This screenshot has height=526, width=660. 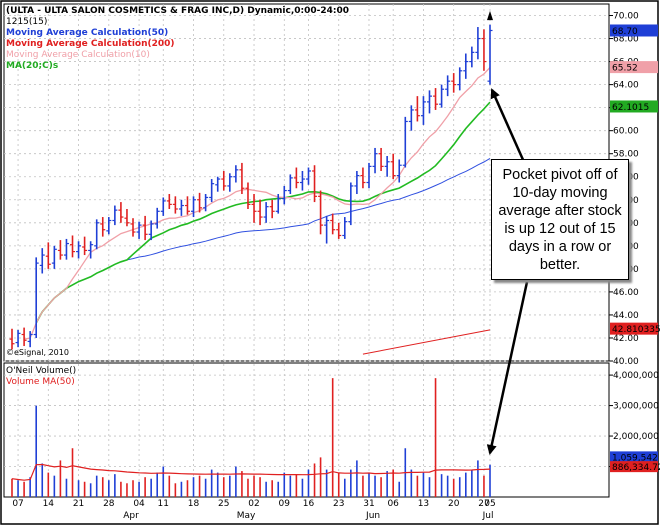 I want to click on date-tick-label: 07, so click(x=17, y=504).